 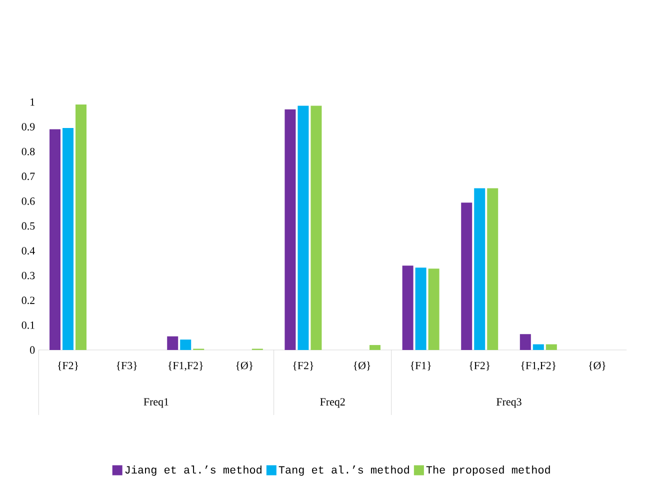 What do you see at coordinates (32, 102) in the screenshot?
I see `y-tick-label: 1` at bounding box center [32, 102].